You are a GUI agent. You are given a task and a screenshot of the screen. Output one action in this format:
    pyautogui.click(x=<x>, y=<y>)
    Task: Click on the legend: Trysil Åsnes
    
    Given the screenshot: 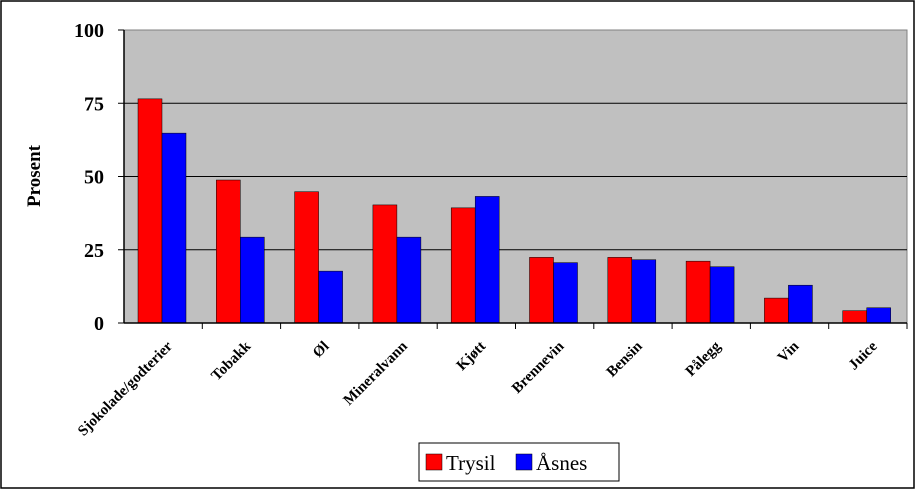 What is the action you would take?
    pyautogui.click(x=519, y=462)
    